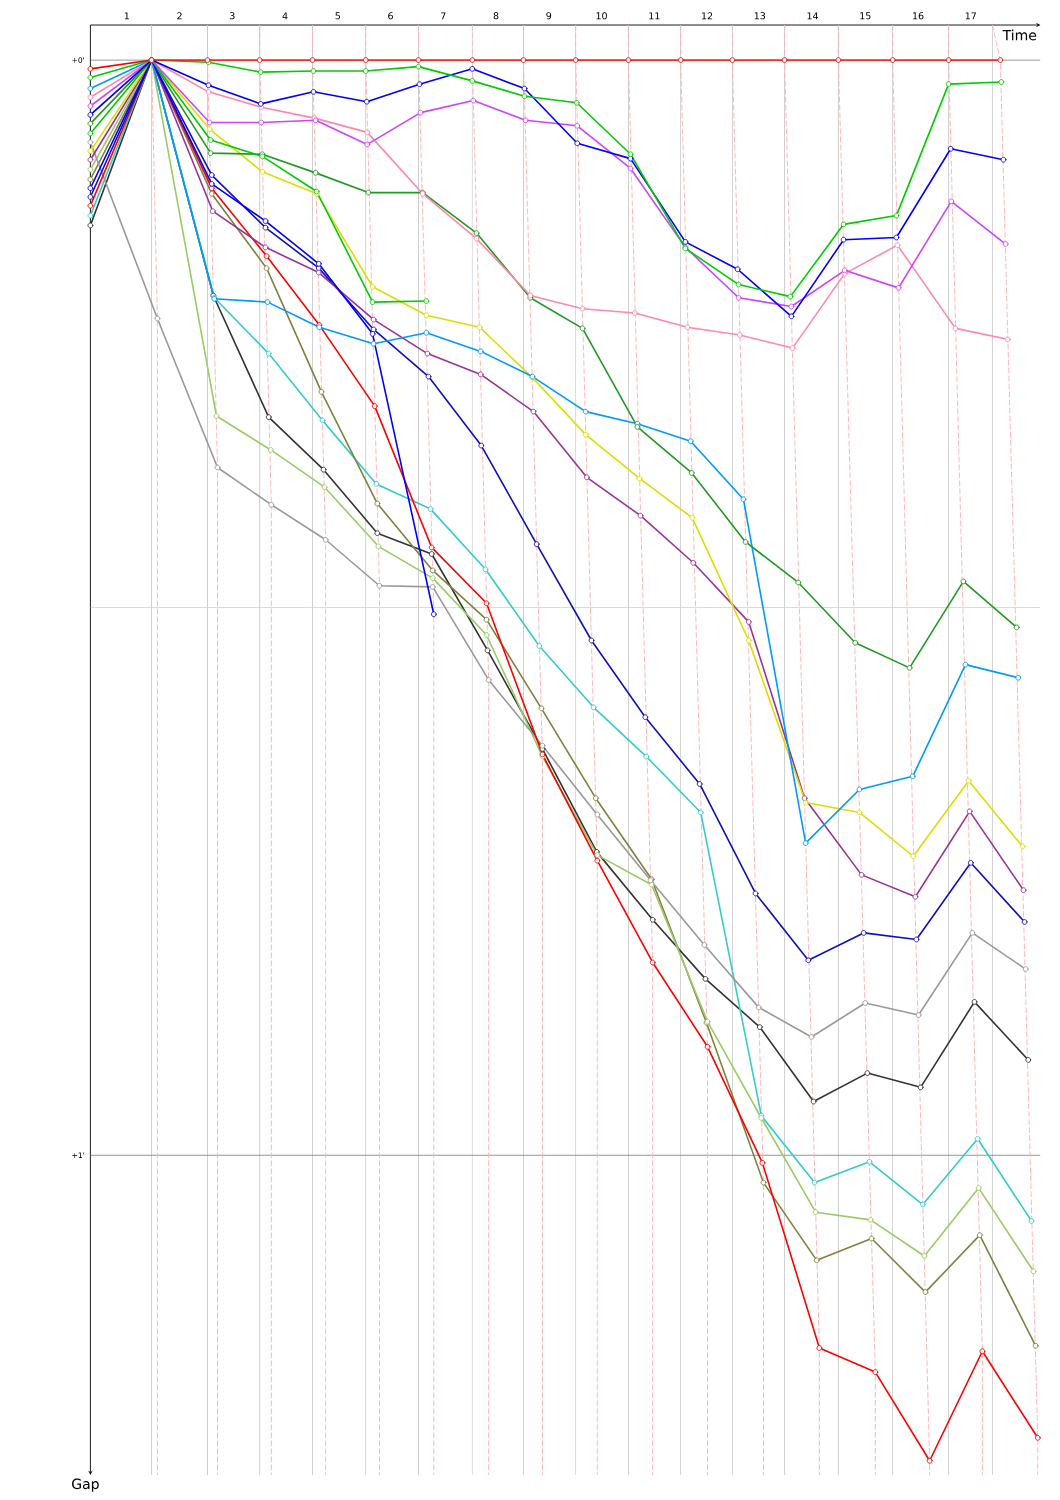 The height and width of the screenshot is (1500, 1060). I want to click on x-tick-label: 2, so click(179, 16).